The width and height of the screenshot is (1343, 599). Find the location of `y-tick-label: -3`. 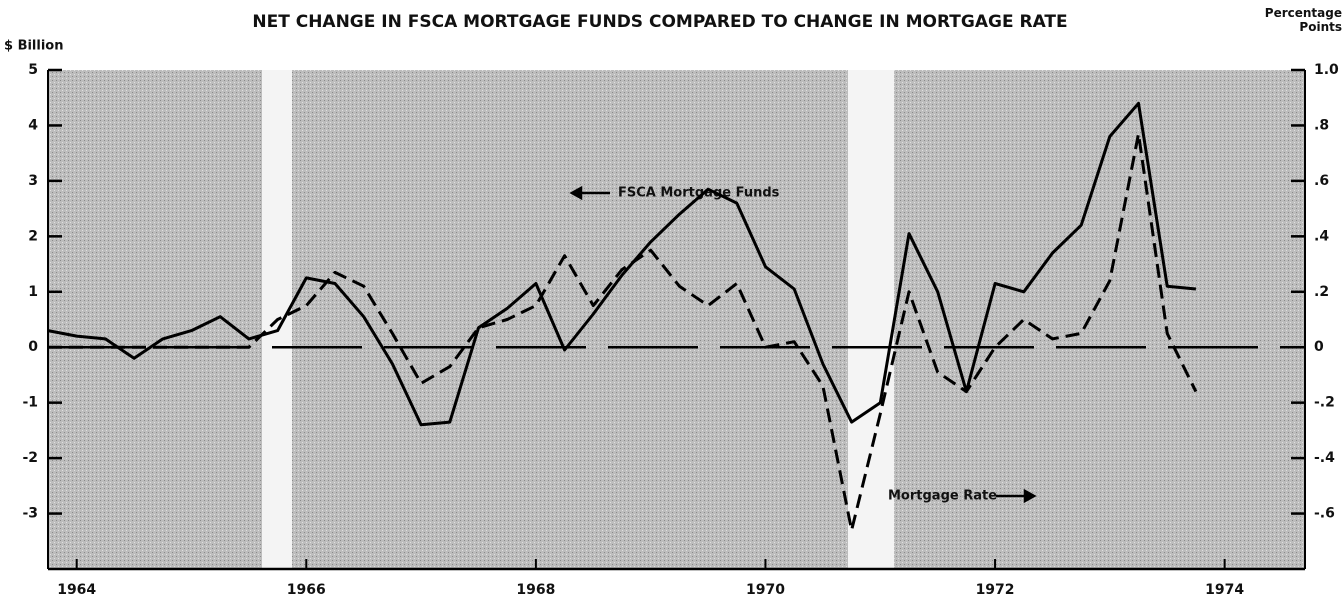

y-tick-label: -3 is located at coordinates (30, 514).